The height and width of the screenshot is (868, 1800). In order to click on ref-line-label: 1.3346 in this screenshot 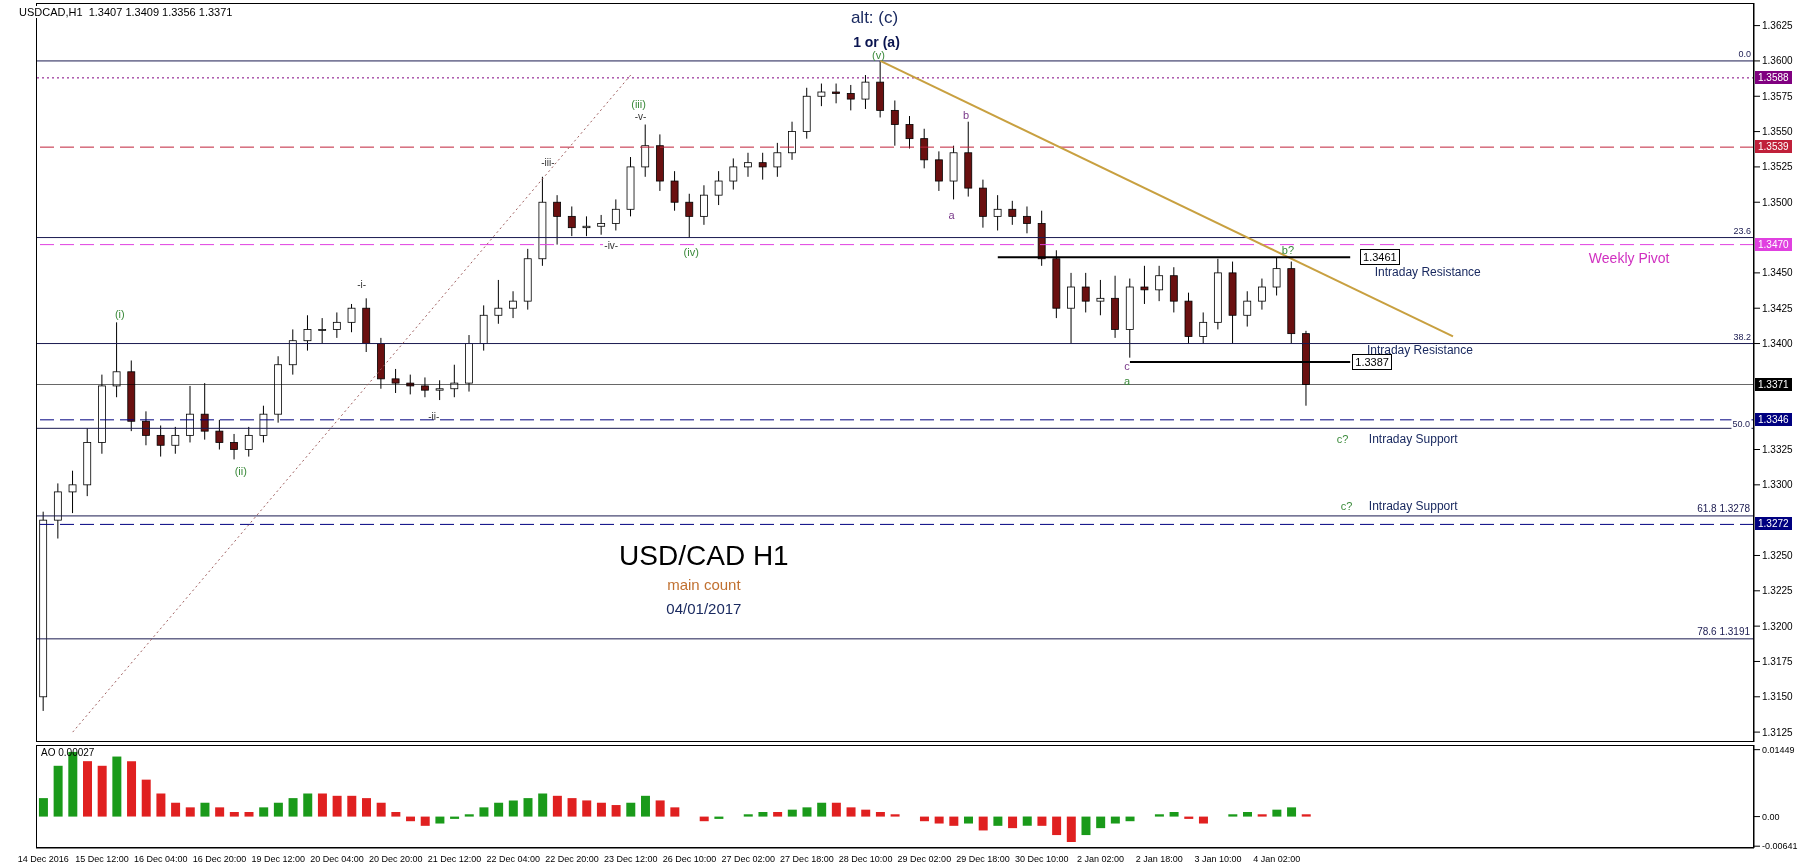, I will do `click(1773, 419)`.